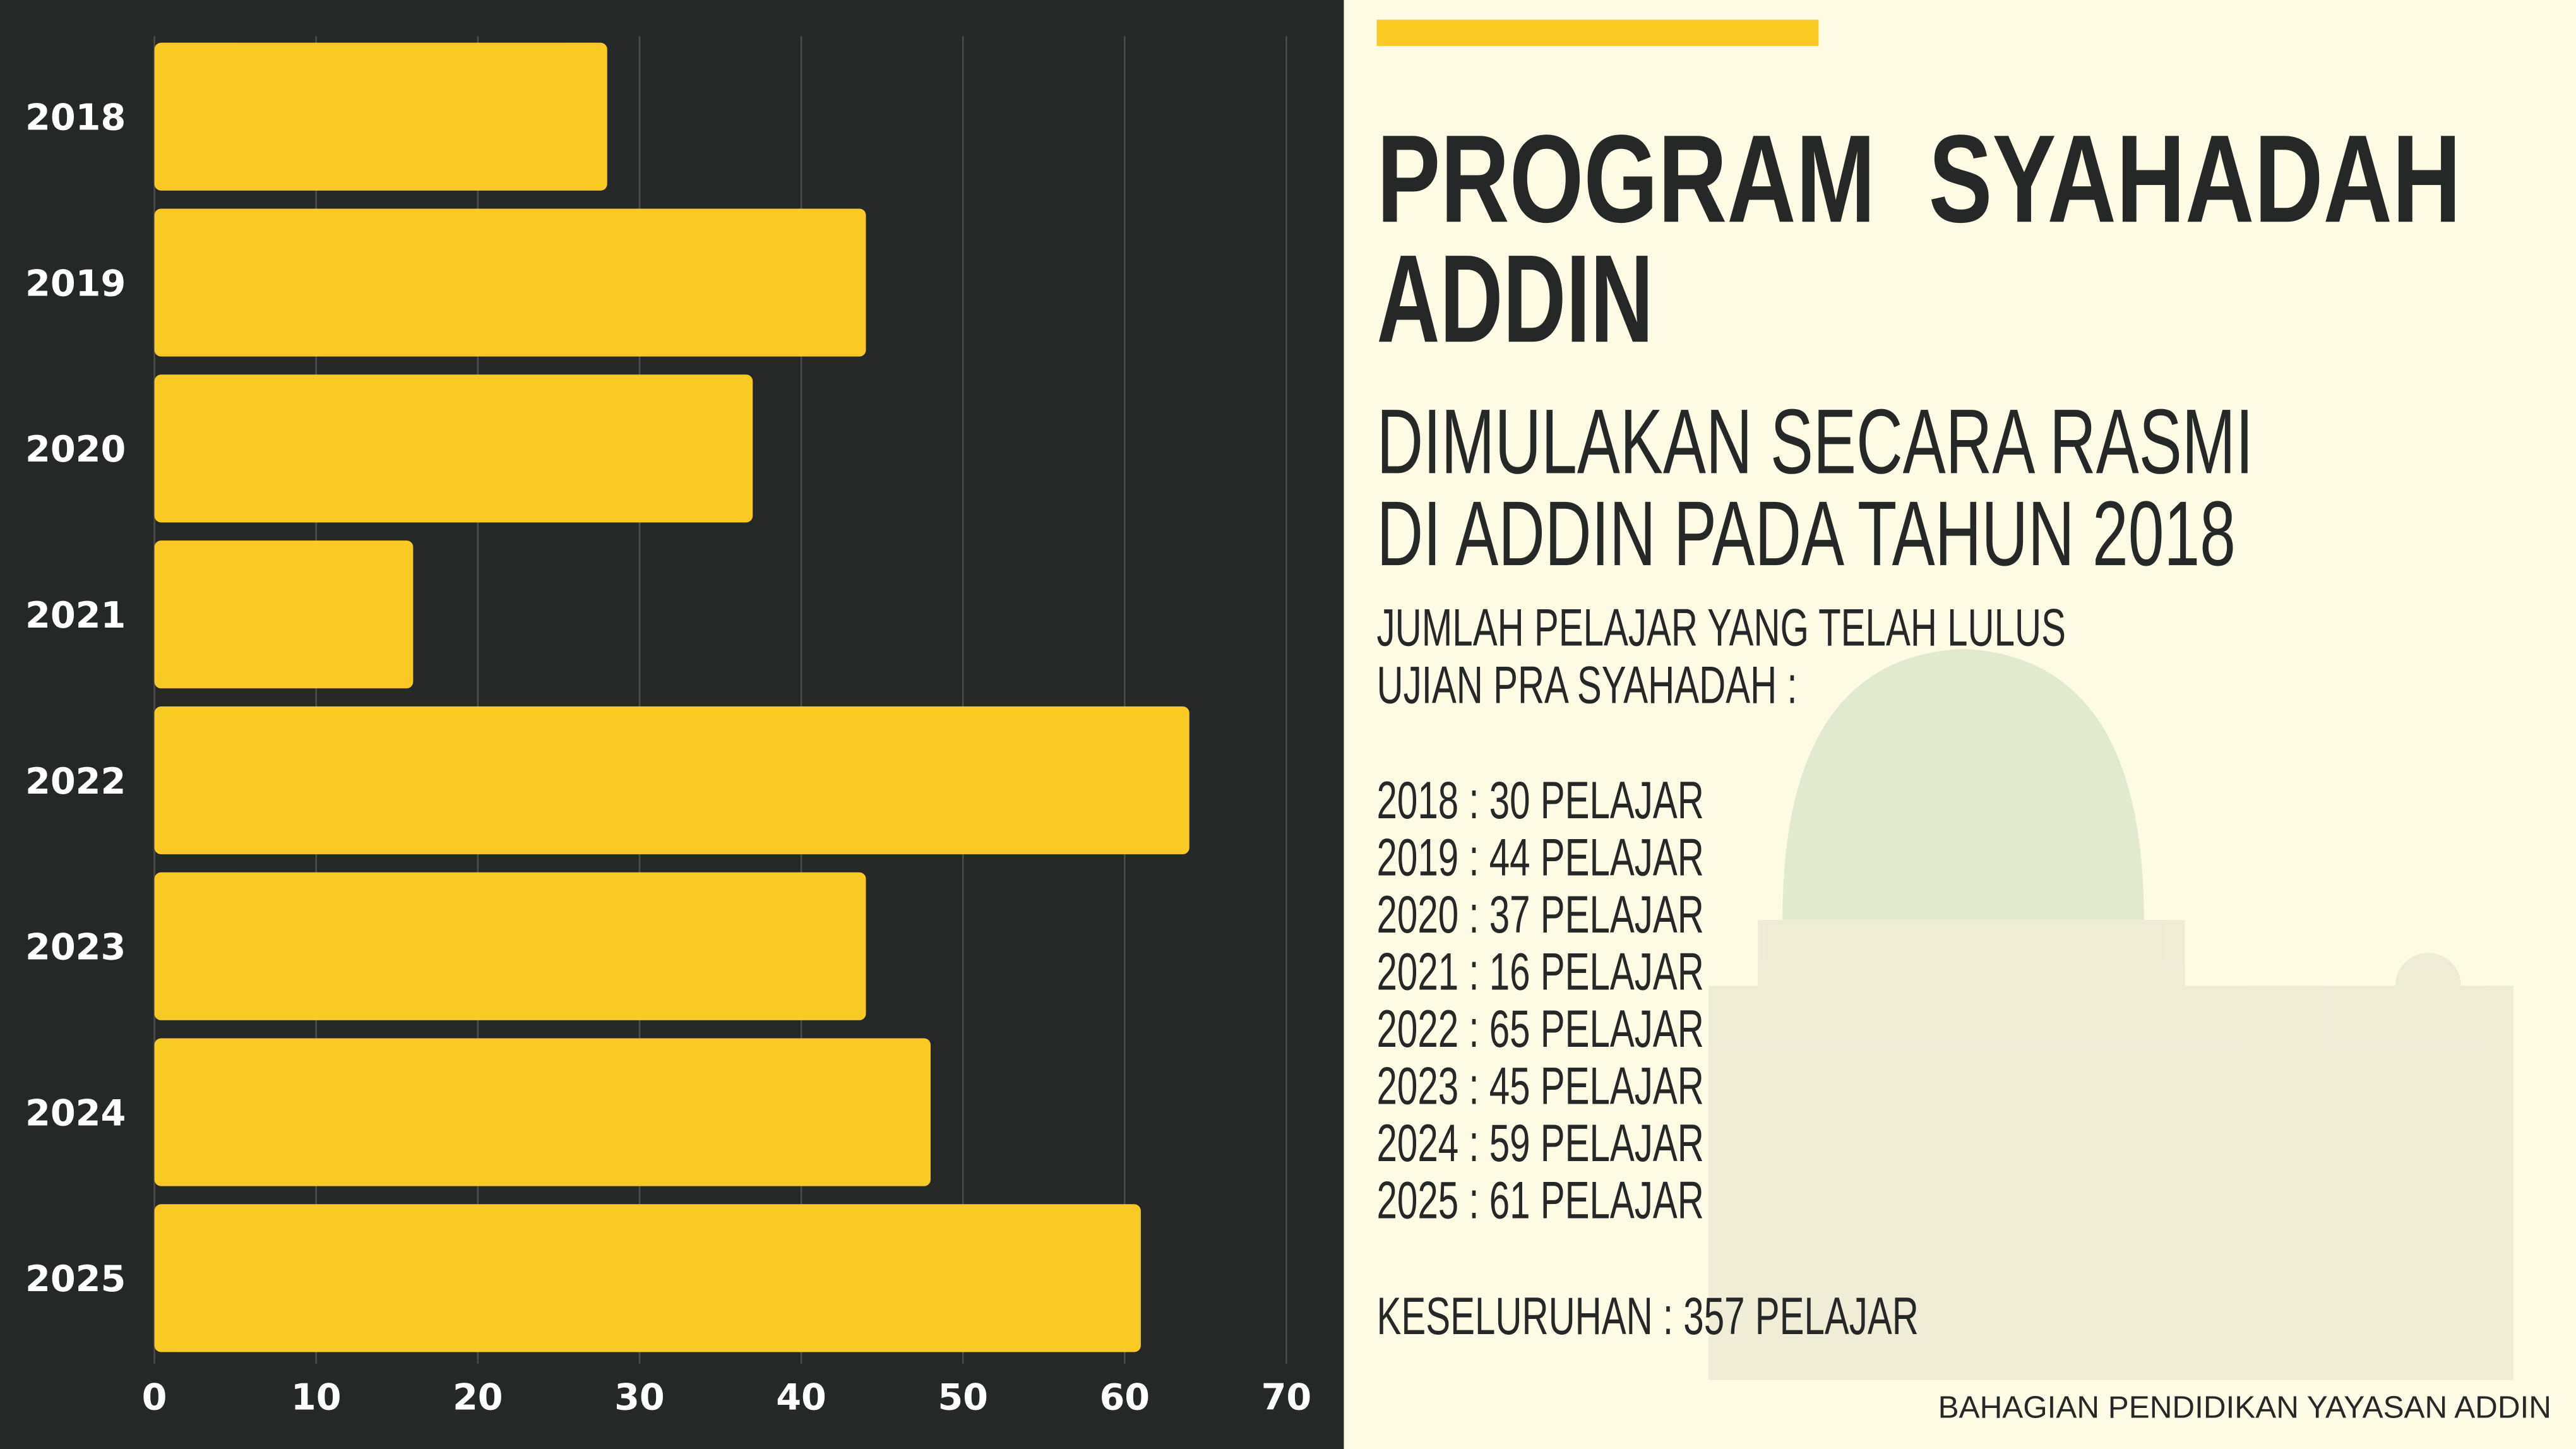  Describe the element at coordinates (1587, 686) in the screenshot. I see `intro-line: UJIAN PRA SYAHADAH :` at that location.